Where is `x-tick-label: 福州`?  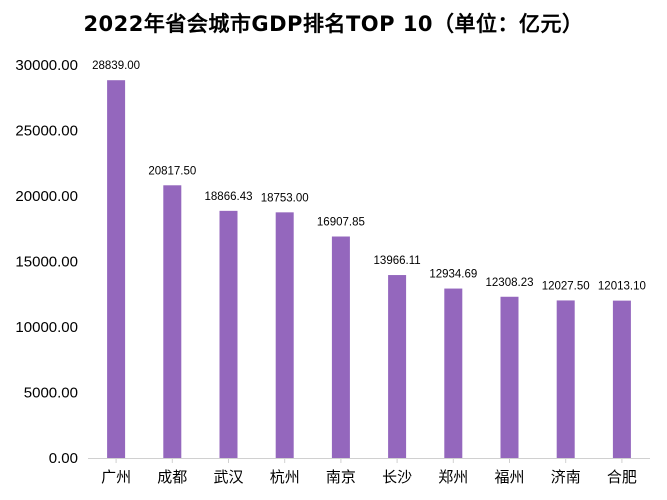
x-tick-label: 福州 is located at coordinates (509, 477).